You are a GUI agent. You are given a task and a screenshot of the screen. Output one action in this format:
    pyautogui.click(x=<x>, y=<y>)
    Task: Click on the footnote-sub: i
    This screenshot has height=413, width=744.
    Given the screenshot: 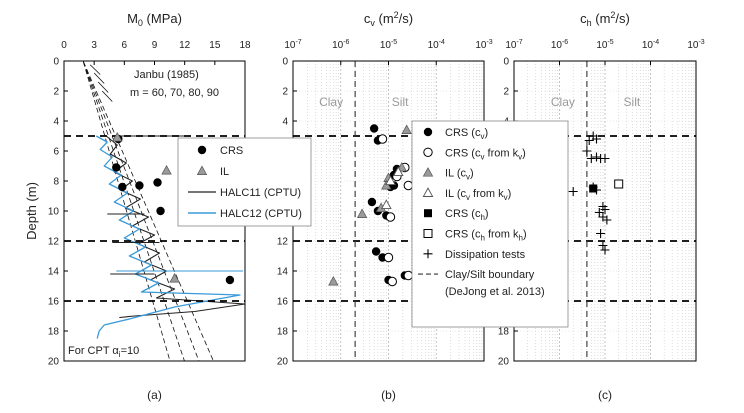 What is the action you would take?
    pyautogui.click(x=120, y=354)
    